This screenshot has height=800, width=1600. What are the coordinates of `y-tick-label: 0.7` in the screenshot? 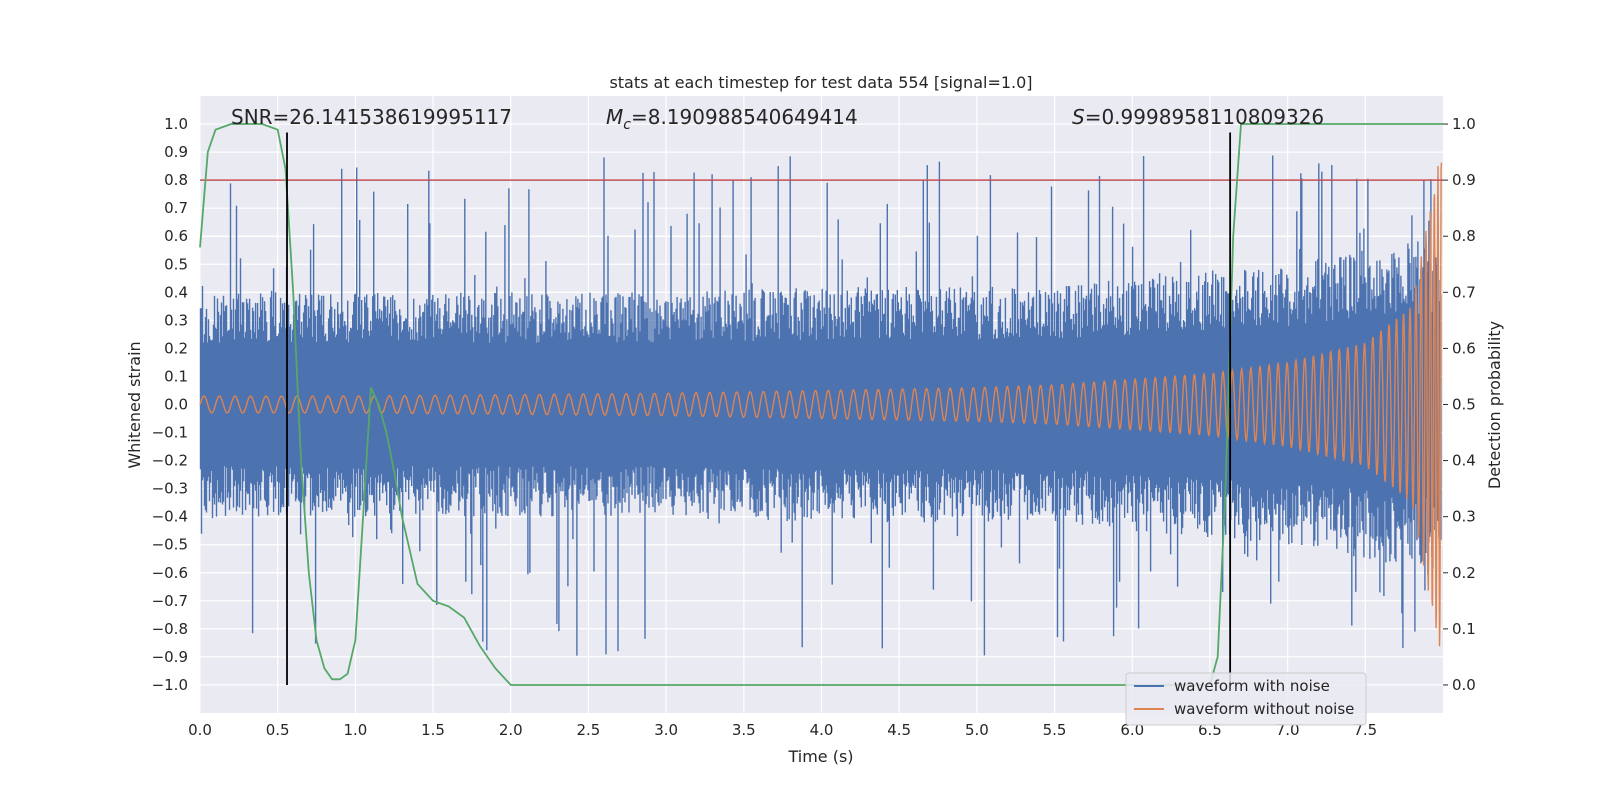 It's located at (176, 208).